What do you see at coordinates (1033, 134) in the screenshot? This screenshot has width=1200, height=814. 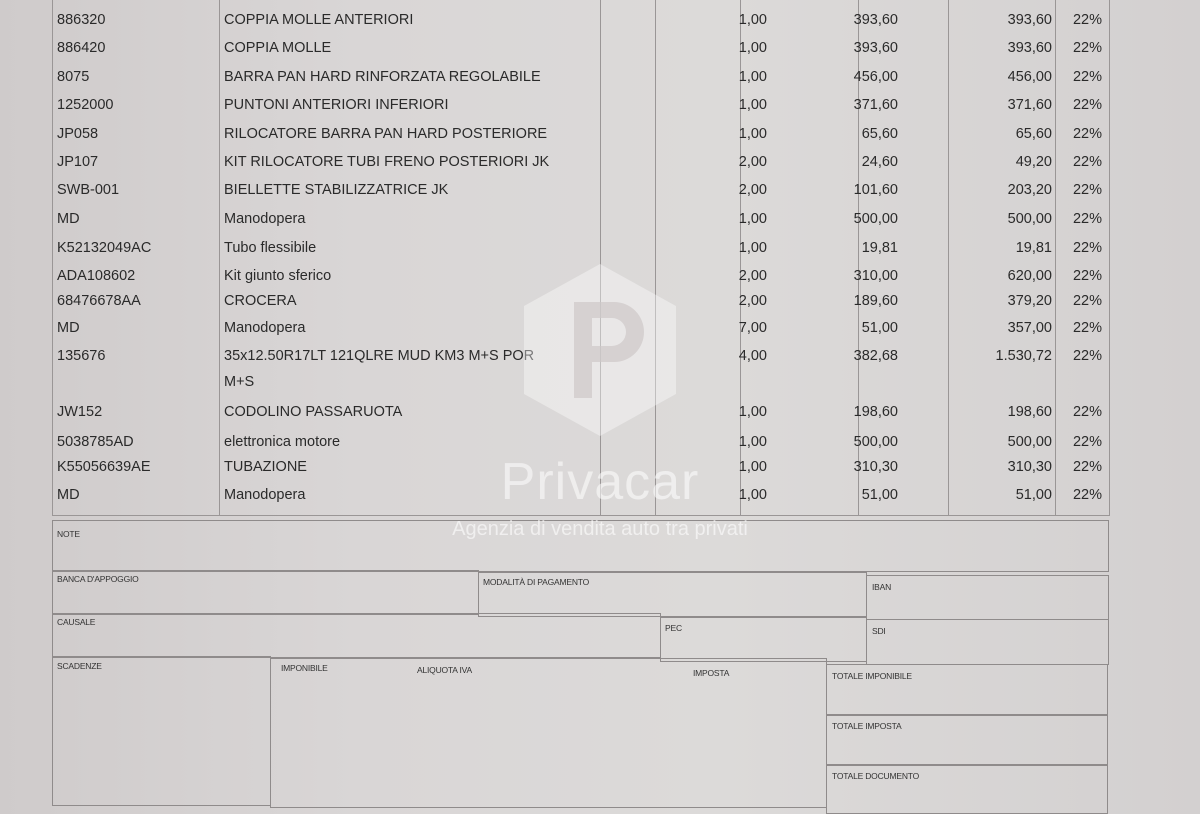 I see `item-total: 65,60` at bounding box center [1033, 134].